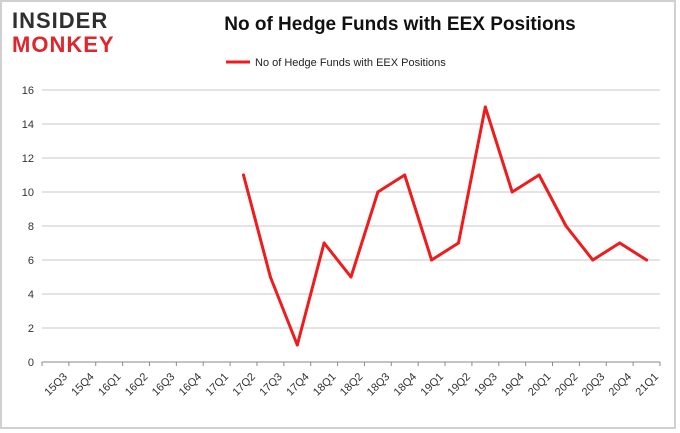  What do you see at coordinates (647, 260) in the screenshot?
I see `data-point-21Q1` at bounding box center [647, 260].